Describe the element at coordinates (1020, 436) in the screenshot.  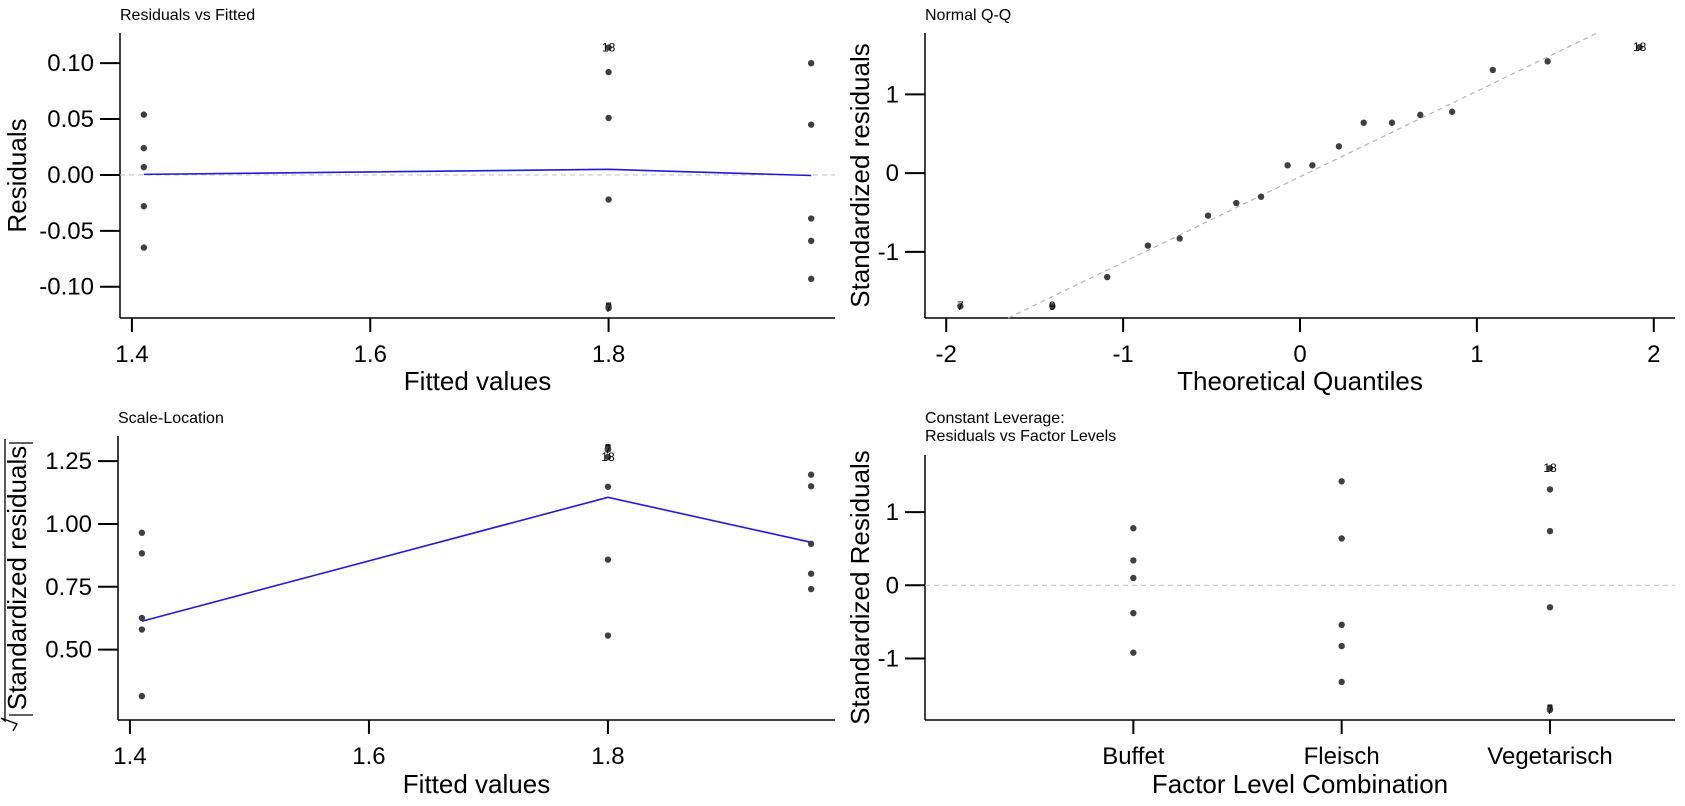
I see `plot-subtitle: Residuals vs Factor Levels` at that location.